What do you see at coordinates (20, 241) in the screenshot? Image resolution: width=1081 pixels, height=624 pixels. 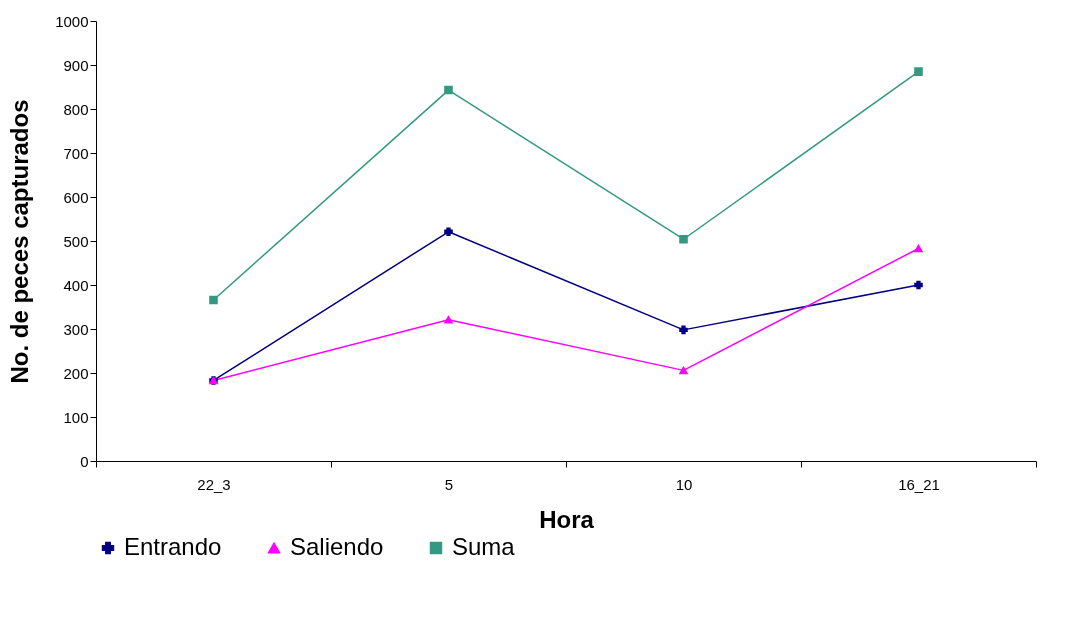 I see `y-axis-title: No. de peces capturados` at bounding box center [20, 241].